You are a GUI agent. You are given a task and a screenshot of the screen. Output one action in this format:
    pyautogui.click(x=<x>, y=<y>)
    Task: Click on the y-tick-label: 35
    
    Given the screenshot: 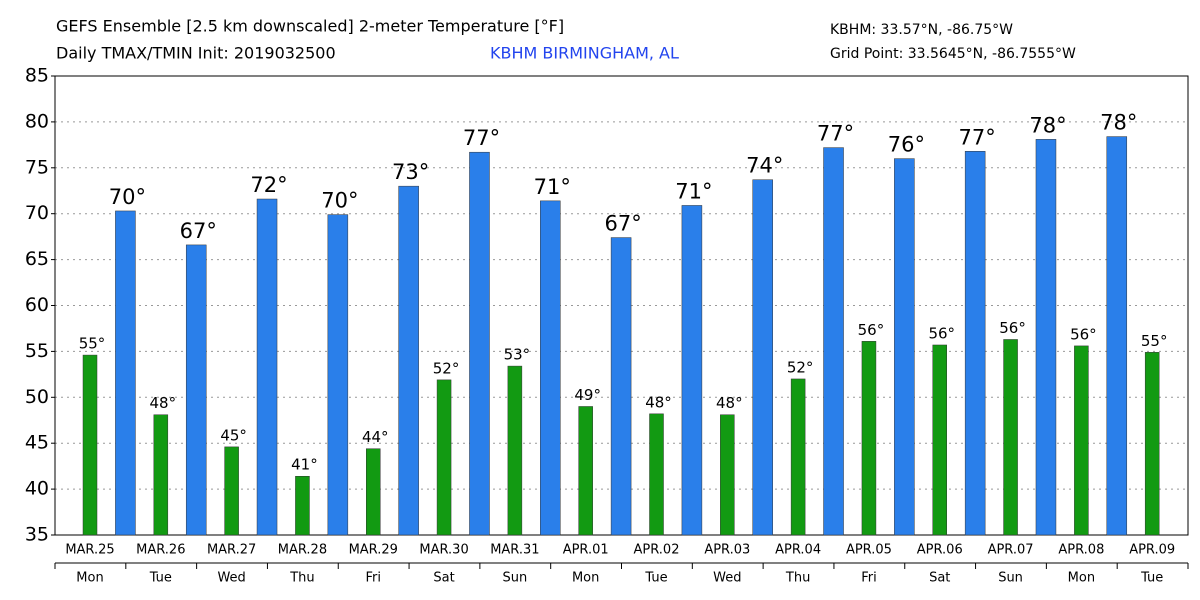 What is the action you would take?
    pyautogui.click(x=37, y=535)
    